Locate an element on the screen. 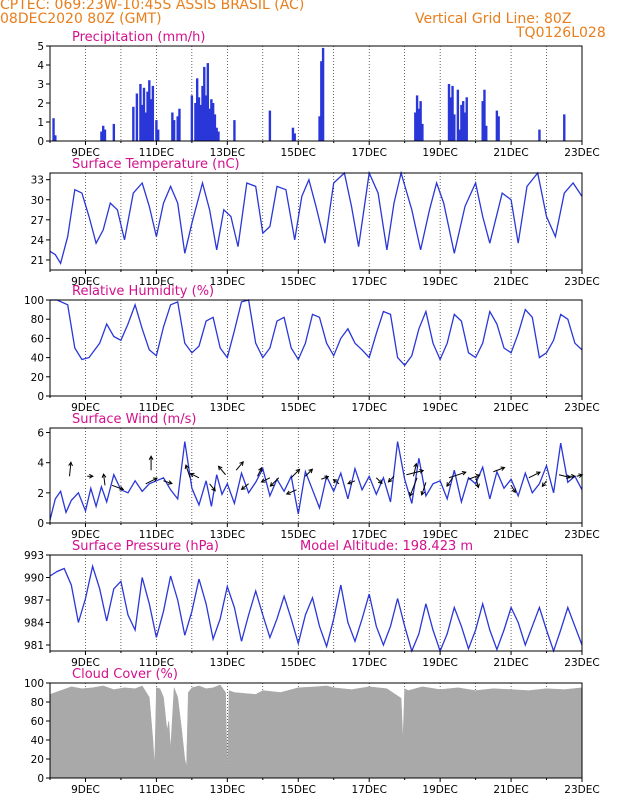  y-tick-label: 5 is located at coordinates (40, 47).